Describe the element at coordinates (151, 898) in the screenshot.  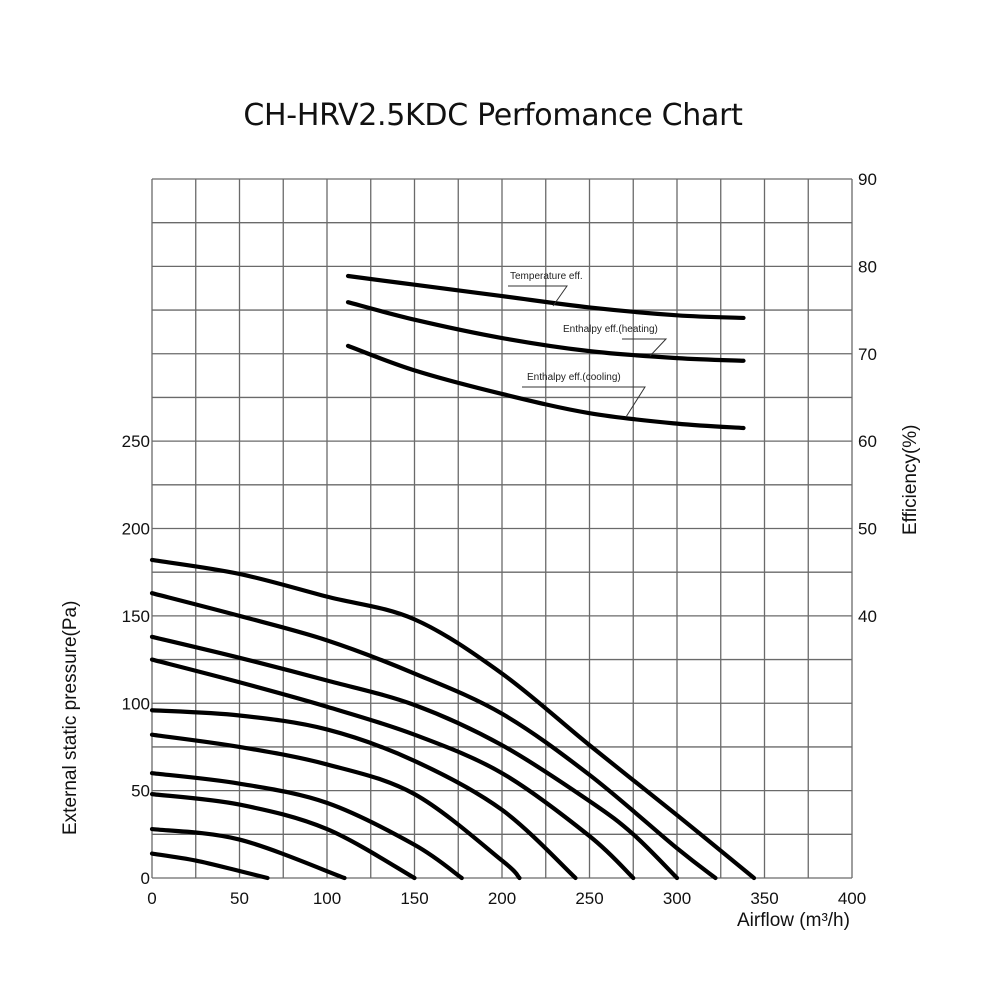
I see `x-tick-label: 0` at that location.